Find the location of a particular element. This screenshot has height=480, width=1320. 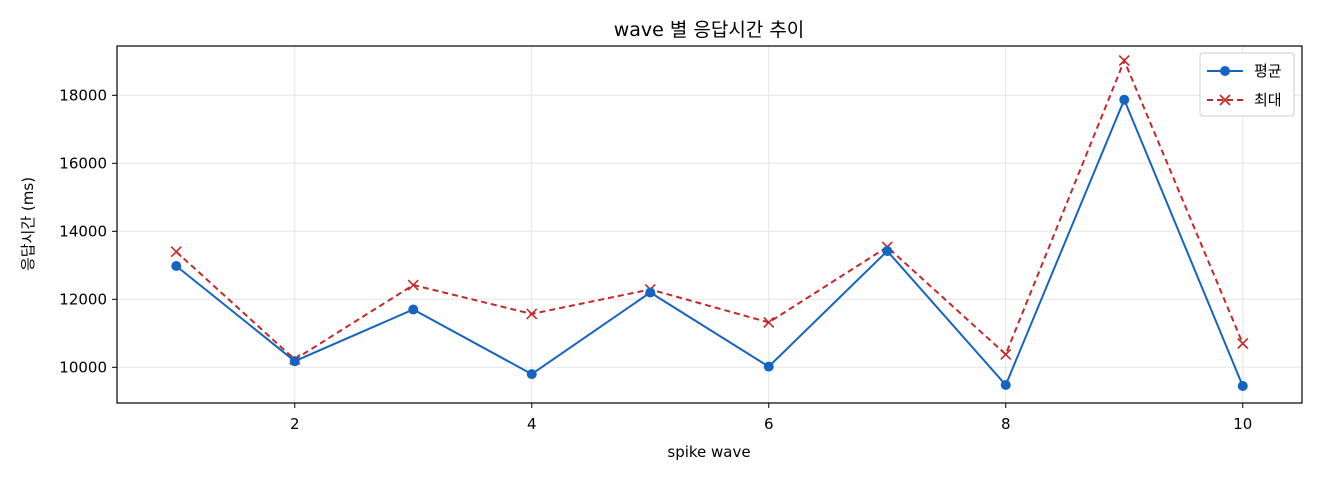

y-tick-label: 16000 is located at coordinates (83, 163).